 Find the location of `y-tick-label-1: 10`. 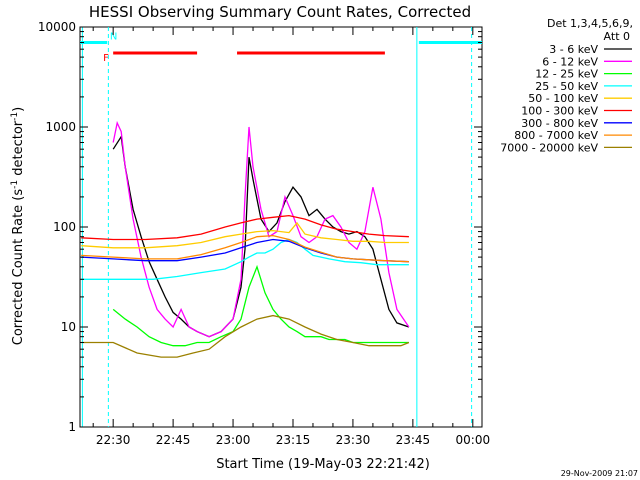

y-tick-label-1: 10 is located at coordinates (68, 327).